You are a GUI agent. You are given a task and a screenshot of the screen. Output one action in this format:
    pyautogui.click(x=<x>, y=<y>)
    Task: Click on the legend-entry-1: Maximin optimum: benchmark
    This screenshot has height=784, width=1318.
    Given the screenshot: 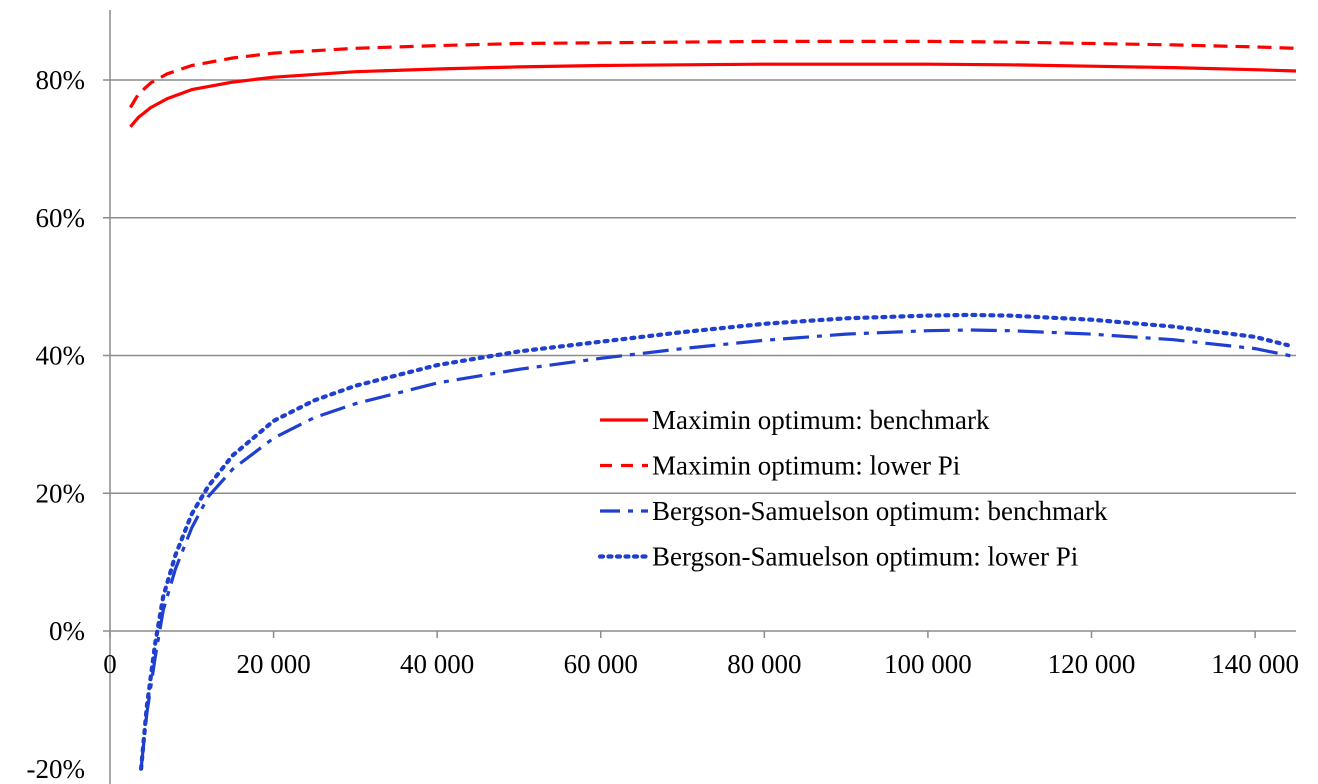 What is the action you would take?
    pyautogui.click(x=795, y=420)
    